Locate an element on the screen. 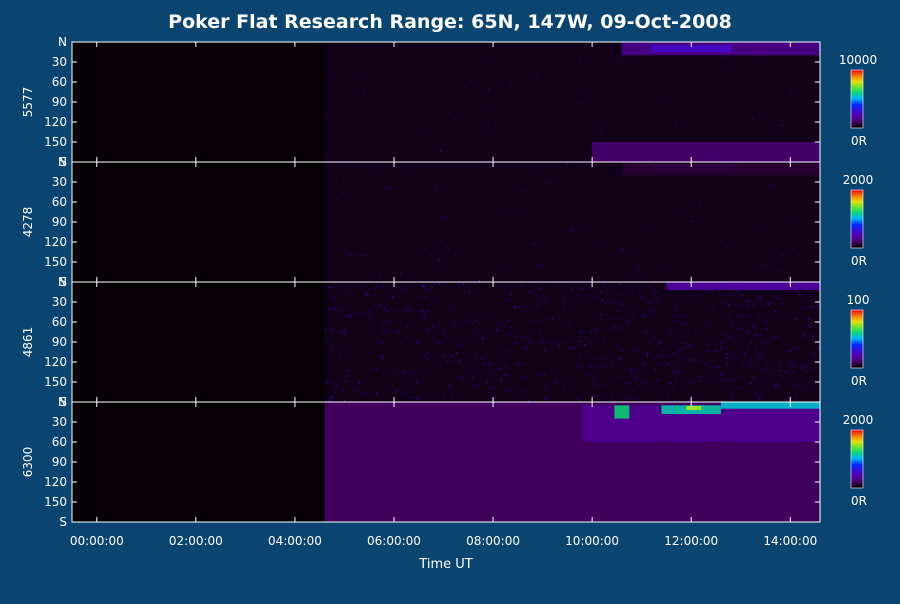 The height and width of the screenshot is (604, 900). colorbar-max-label: 2000 is located at coordinates (858, 180).